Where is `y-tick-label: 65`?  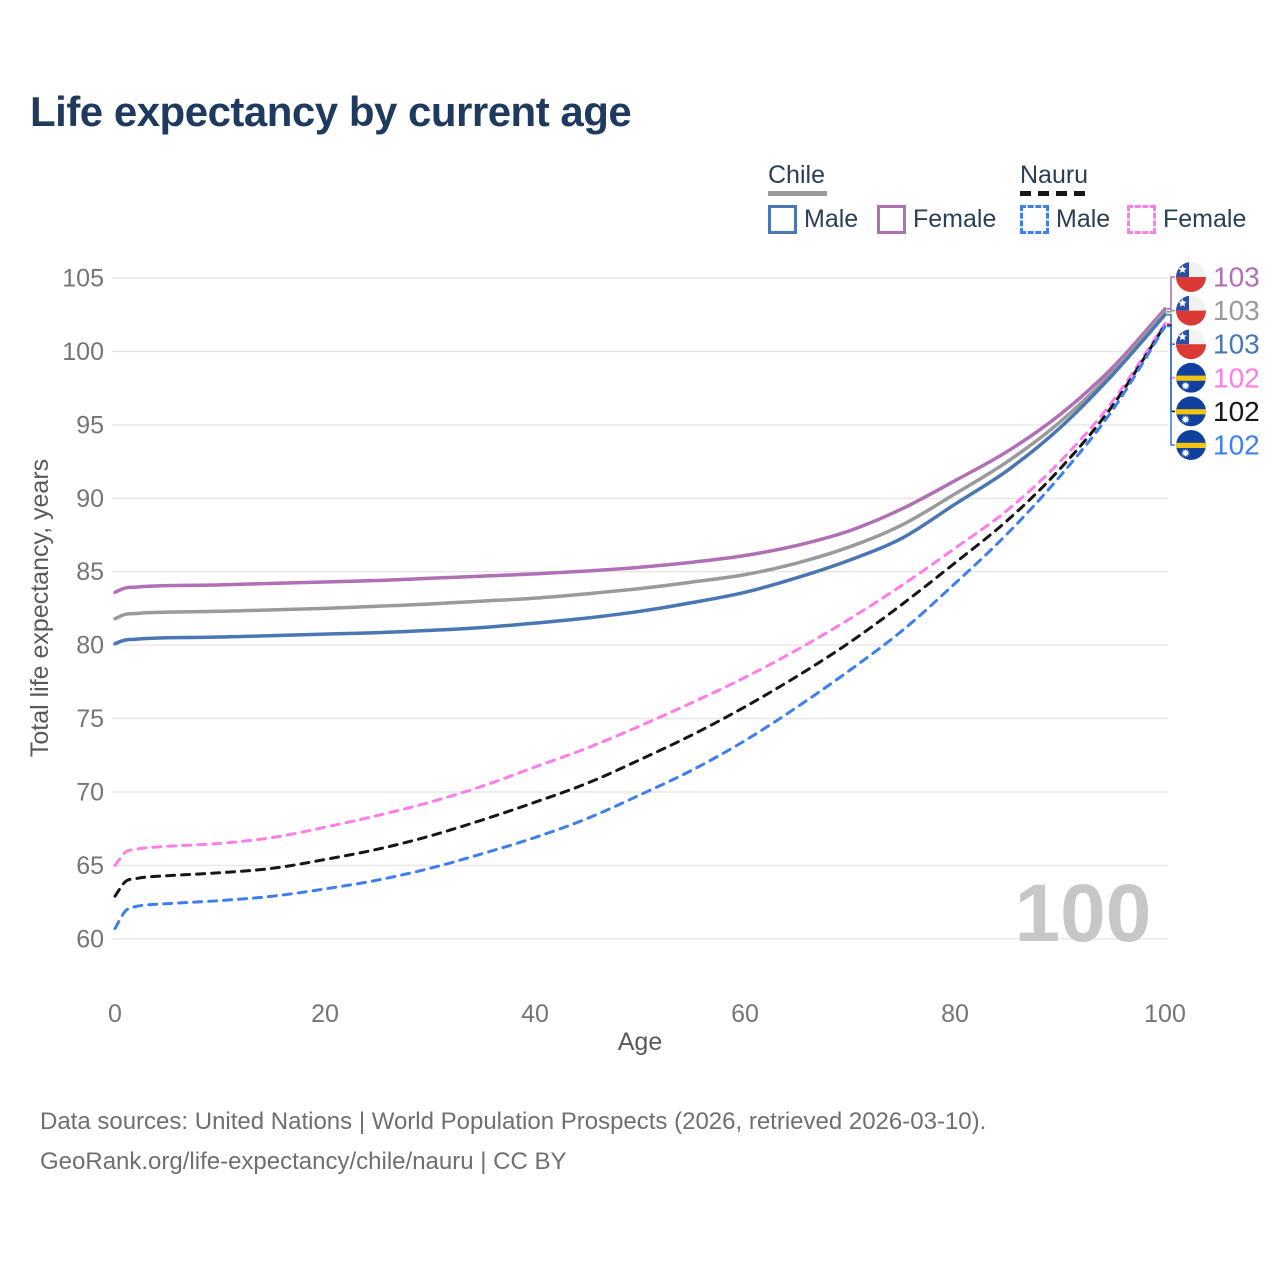 y-tick-label: 65 is located at coordinates (90, 866).